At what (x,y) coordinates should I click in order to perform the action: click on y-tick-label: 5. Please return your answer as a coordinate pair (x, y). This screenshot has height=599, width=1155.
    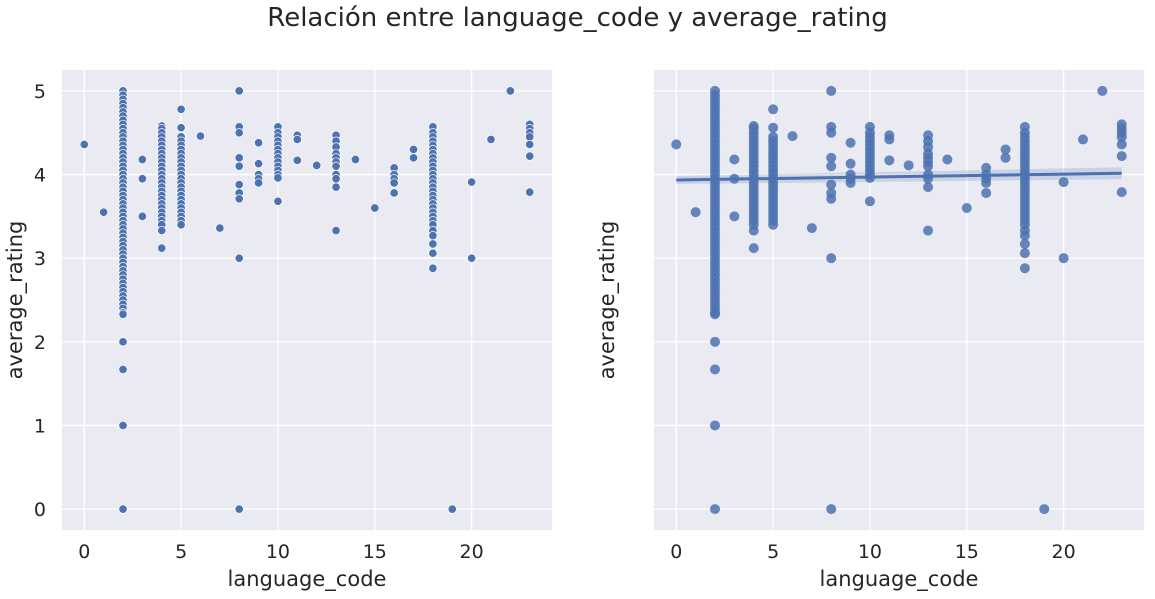
    Looking at the image, I should click on (40, 92).